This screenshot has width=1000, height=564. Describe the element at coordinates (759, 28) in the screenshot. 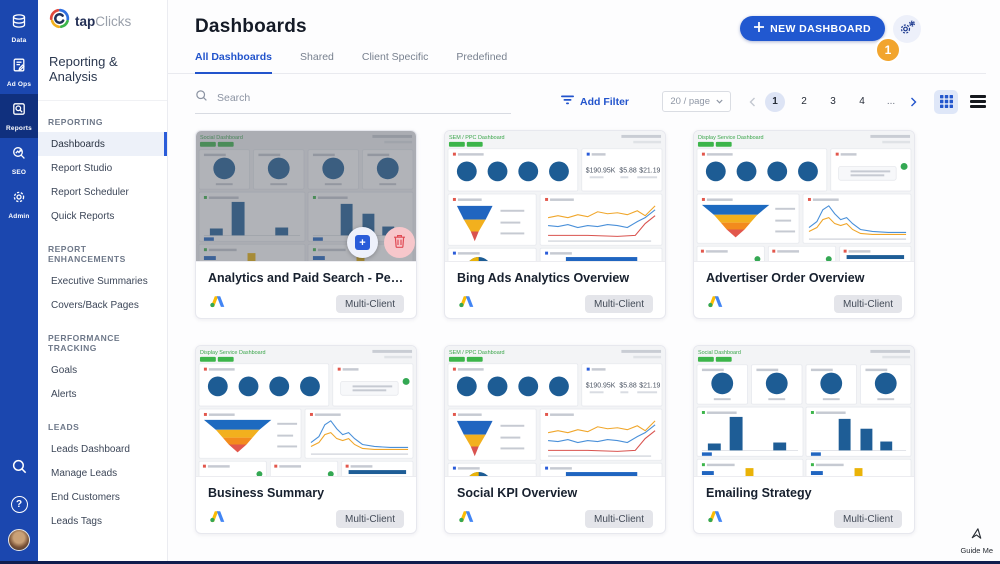

I see `plus-icon` at that location.